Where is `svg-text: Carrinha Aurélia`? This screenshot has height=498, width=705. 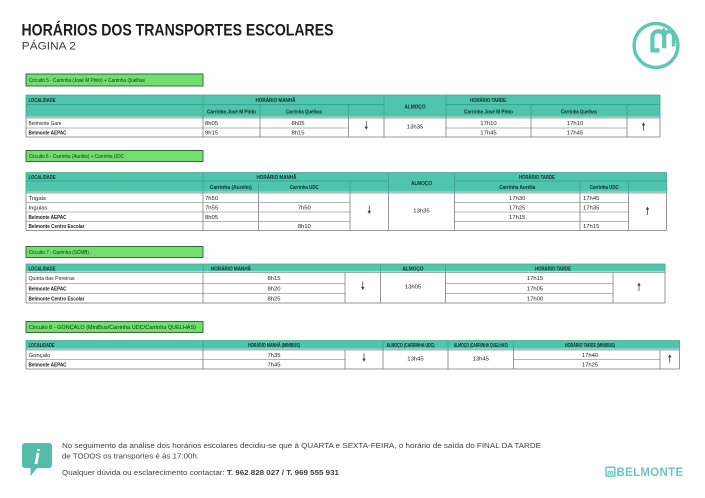 svg-text: Carrinha Aurélia is located at coordinates (517, 188).